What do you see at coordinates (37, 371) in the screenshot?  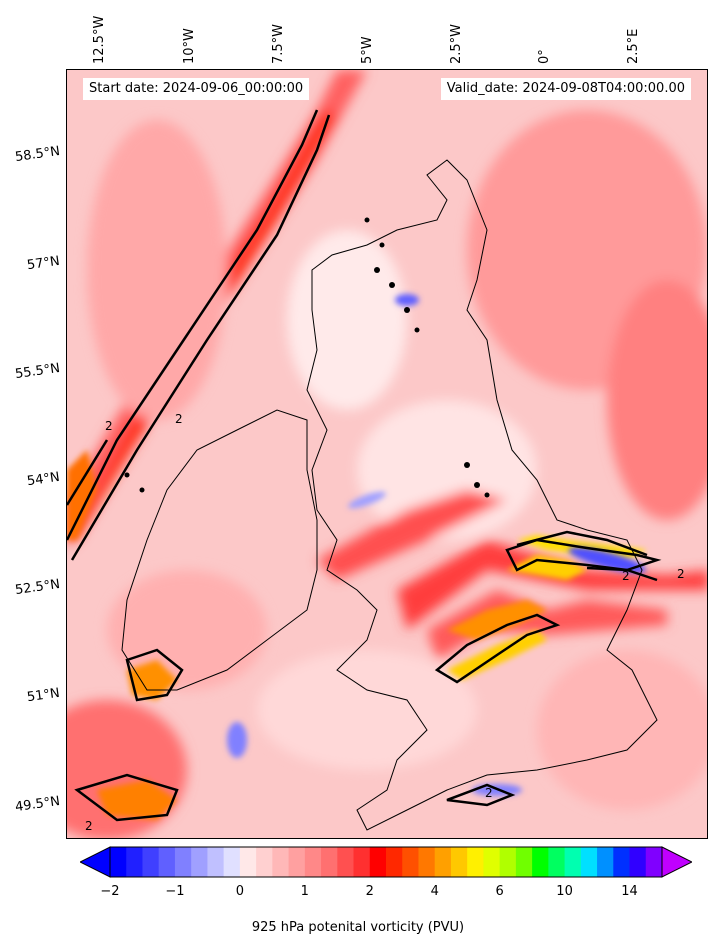 I see `latitude-label: 55.5°N` at bounding box center [37, 371].